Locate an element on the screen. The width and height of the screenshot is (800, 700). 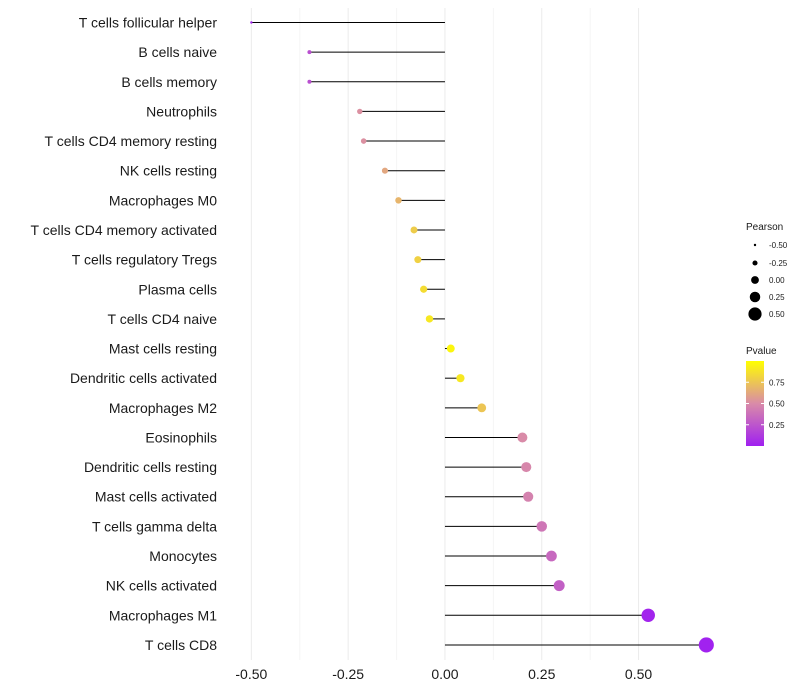
color-legend-title: Pvalue is located at coordinates (761, 351).